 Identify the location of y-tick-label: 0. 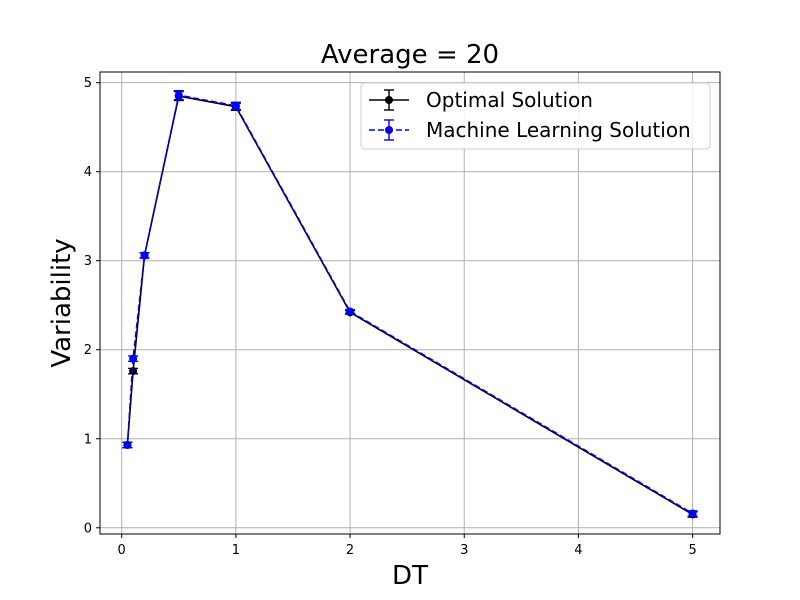
(88, 528).